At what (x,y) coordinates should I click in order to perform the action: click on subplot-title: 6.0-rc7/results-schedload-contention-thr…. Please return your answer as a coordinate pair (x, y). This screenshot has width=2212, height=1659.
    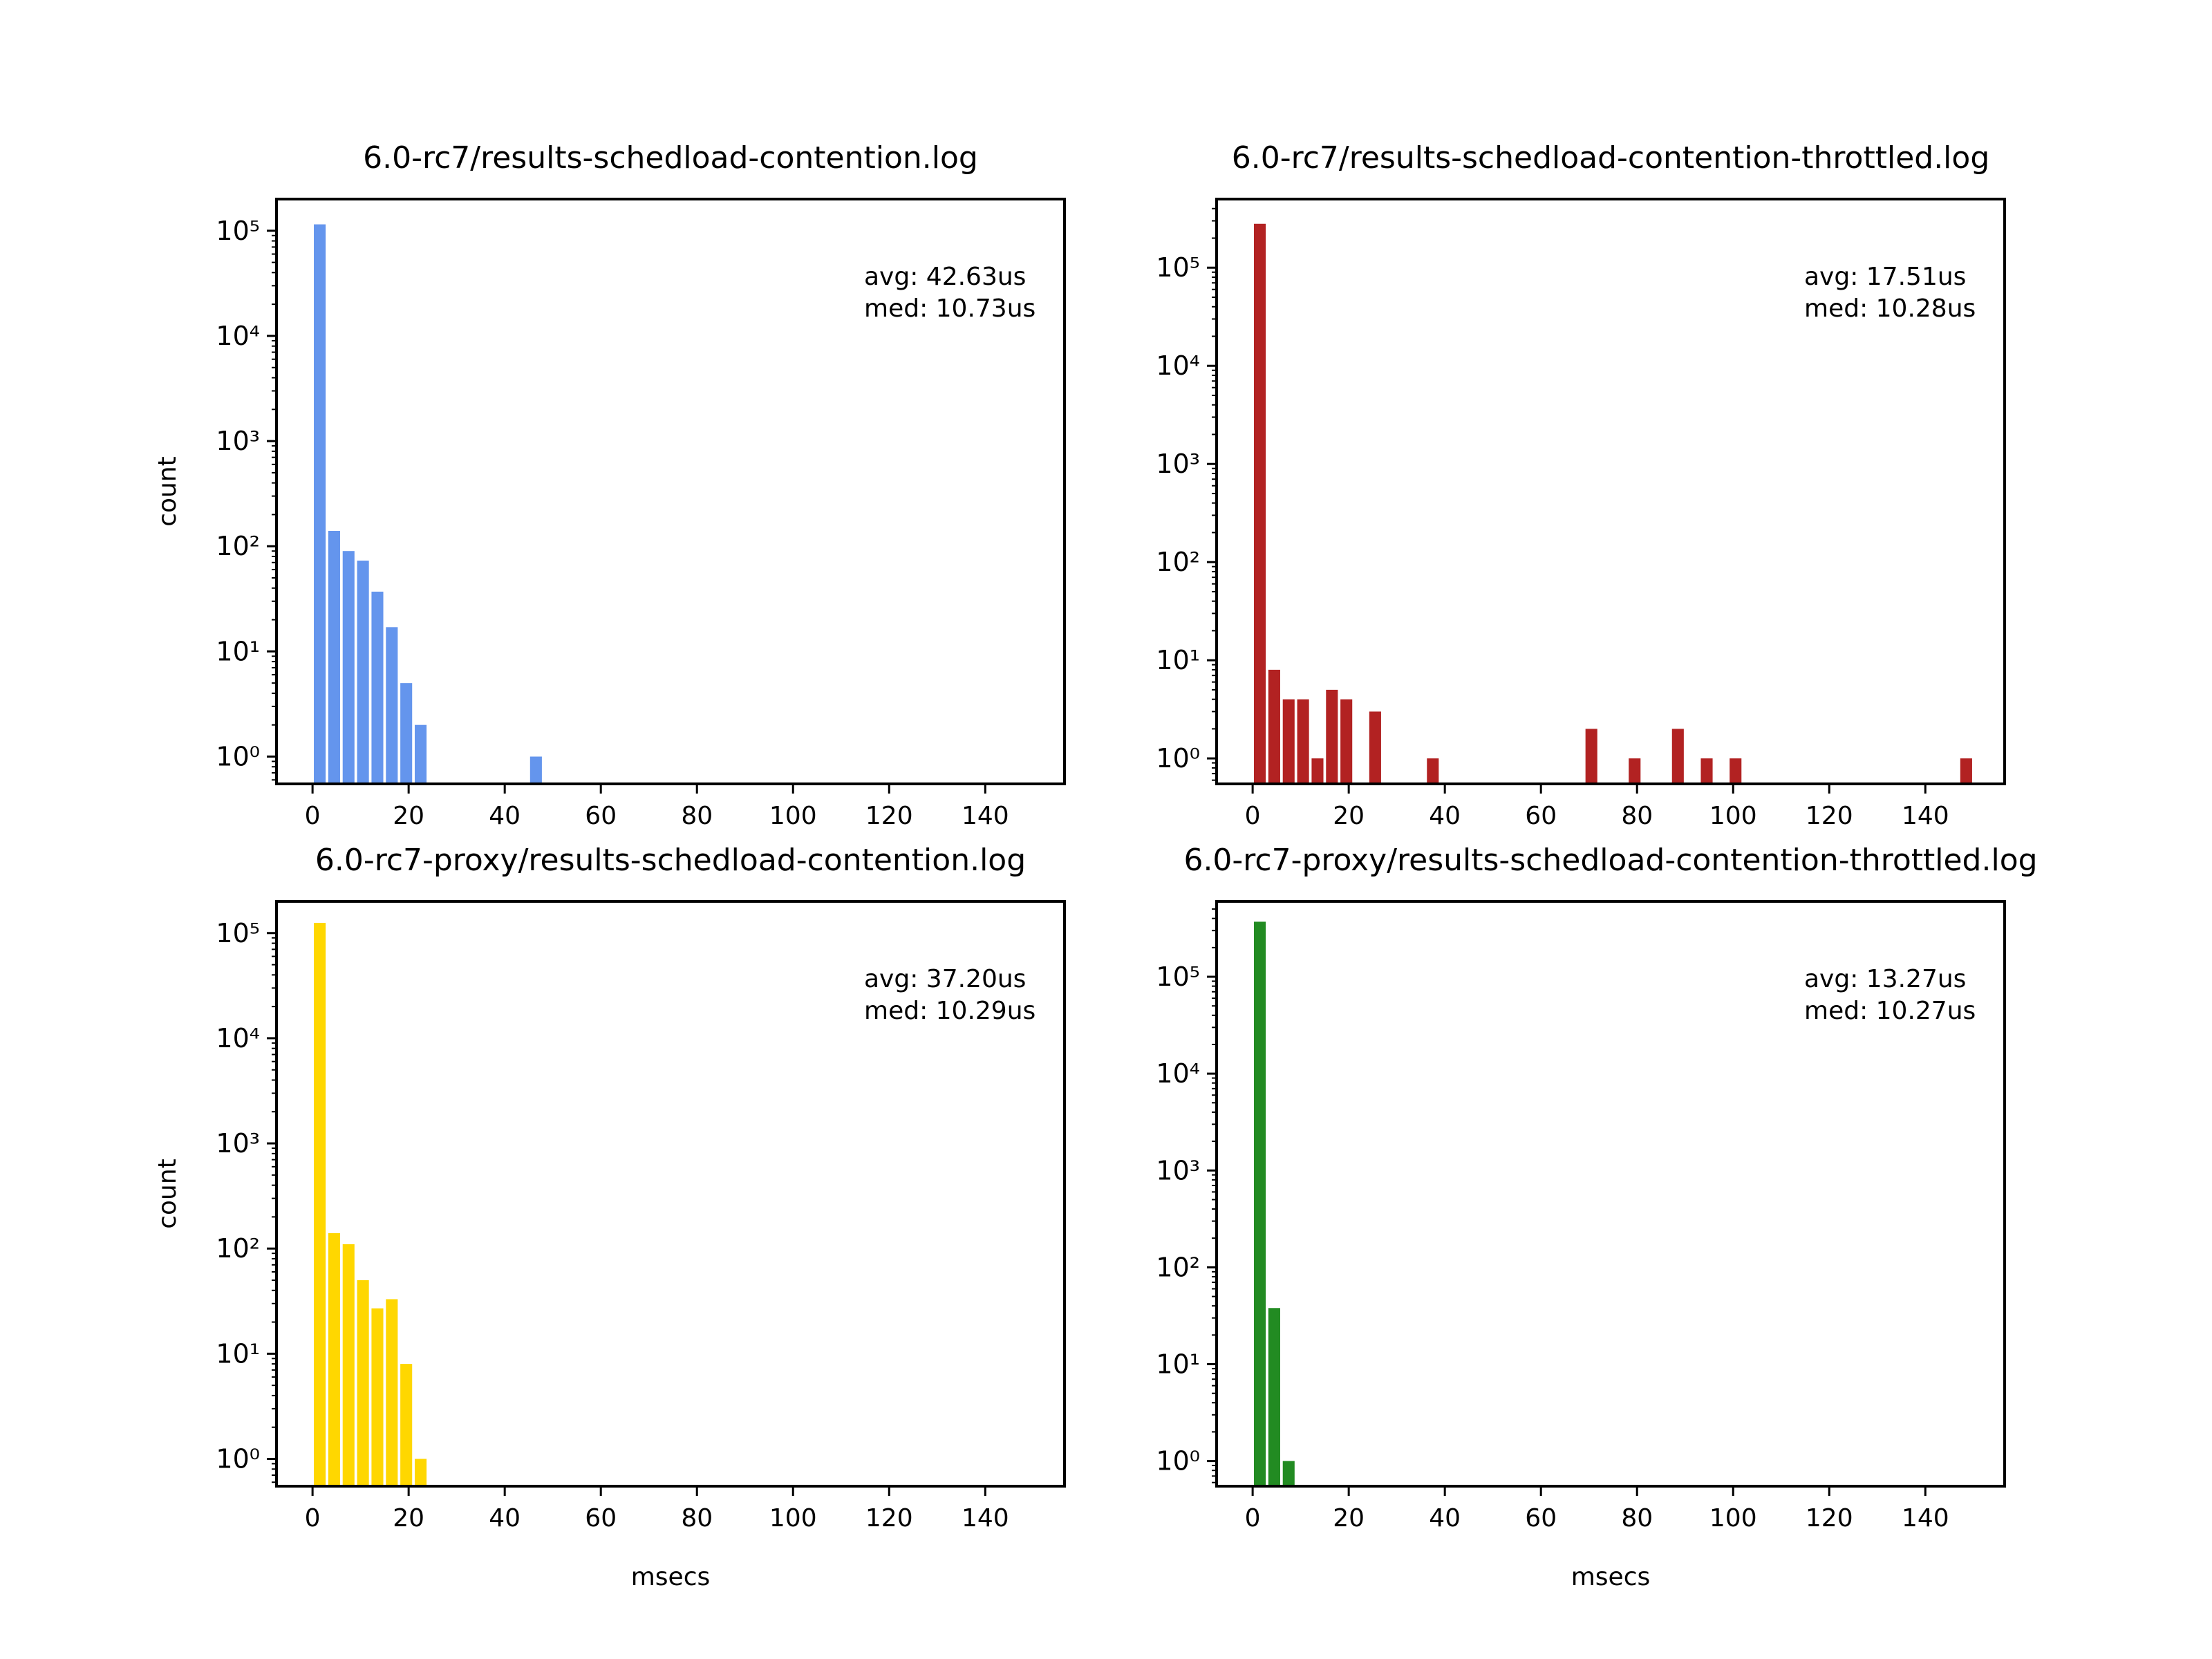
    Looking at the image, I should click on (1611, 158).